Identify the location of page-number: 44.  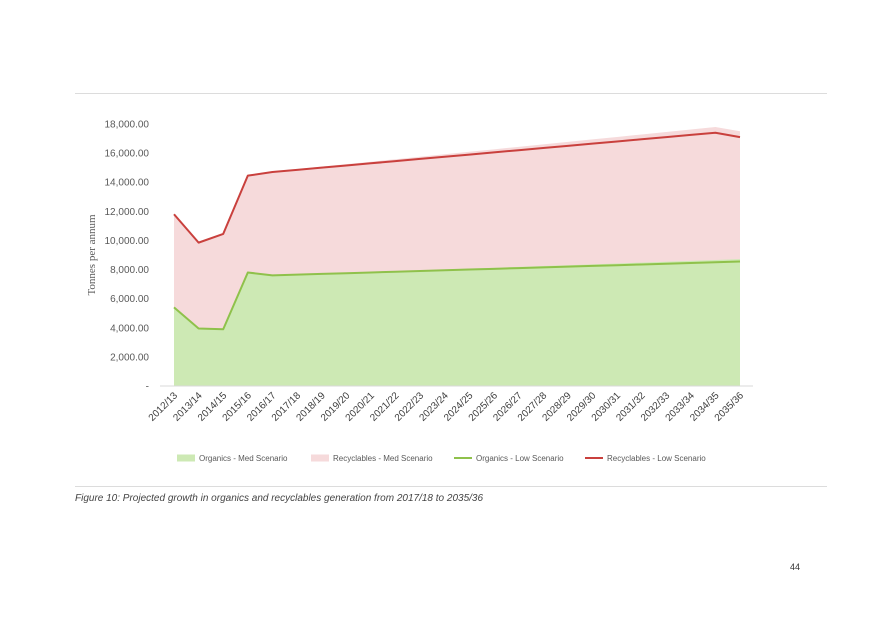
(795, 567).